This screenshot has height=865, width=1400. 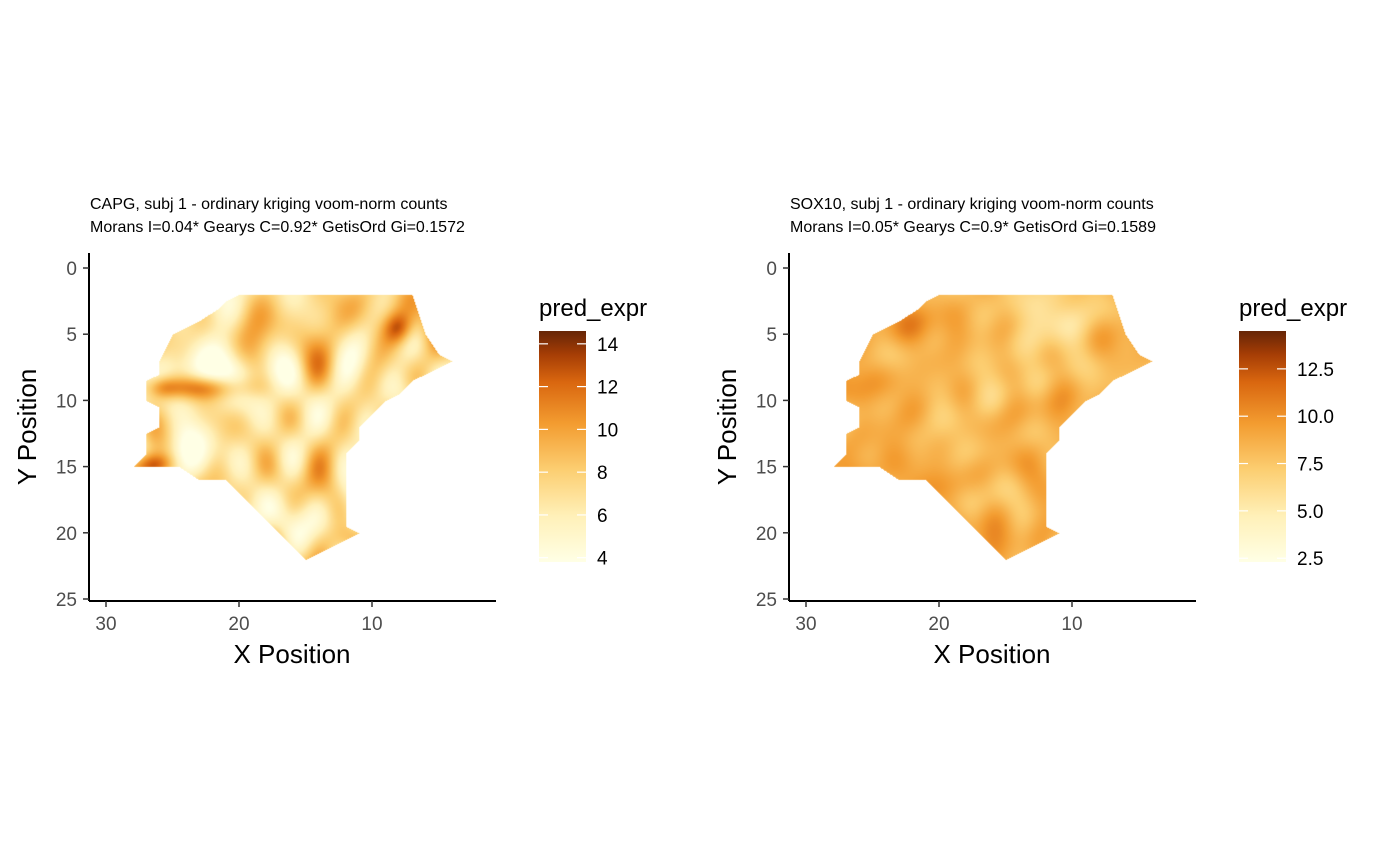 What do you see at coordinates (607, 430) in the screenshot?
I see `legend-tick-label: 10` at bounding box center [607, 430].